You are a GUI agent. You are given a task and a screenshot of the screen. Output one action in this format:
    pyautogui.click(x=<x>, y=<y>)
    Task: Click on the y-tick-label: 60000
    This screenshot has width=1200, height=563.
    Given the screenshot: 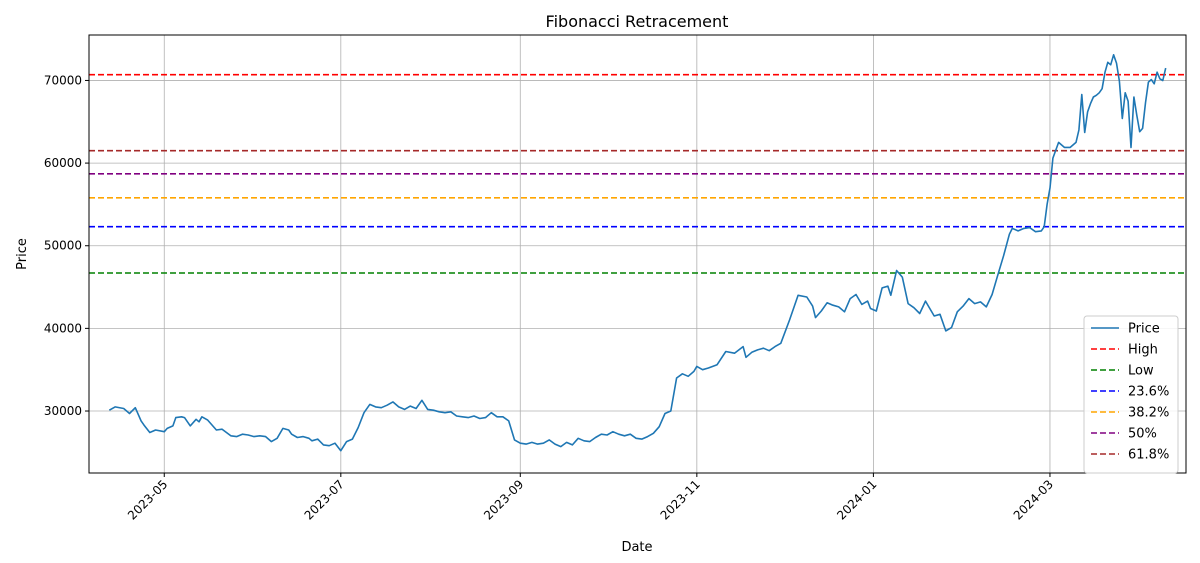 What is the action you would take?
    pyautogui.click(x=63, y=163)
    